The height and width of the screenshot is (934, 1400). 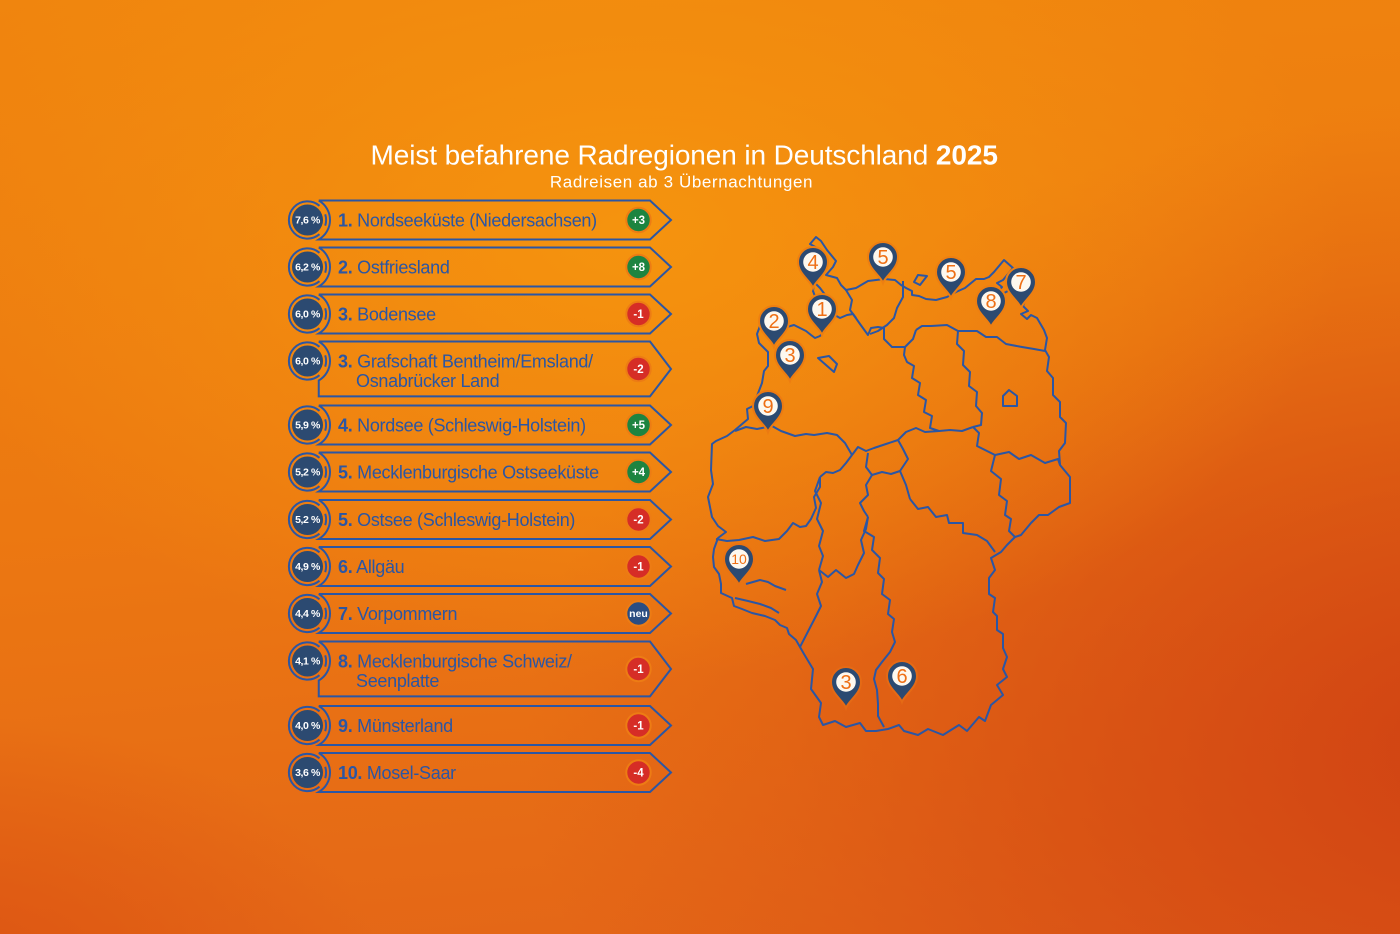 I want to click on svg-text: 4,0 %, so click(x=308, y=726).